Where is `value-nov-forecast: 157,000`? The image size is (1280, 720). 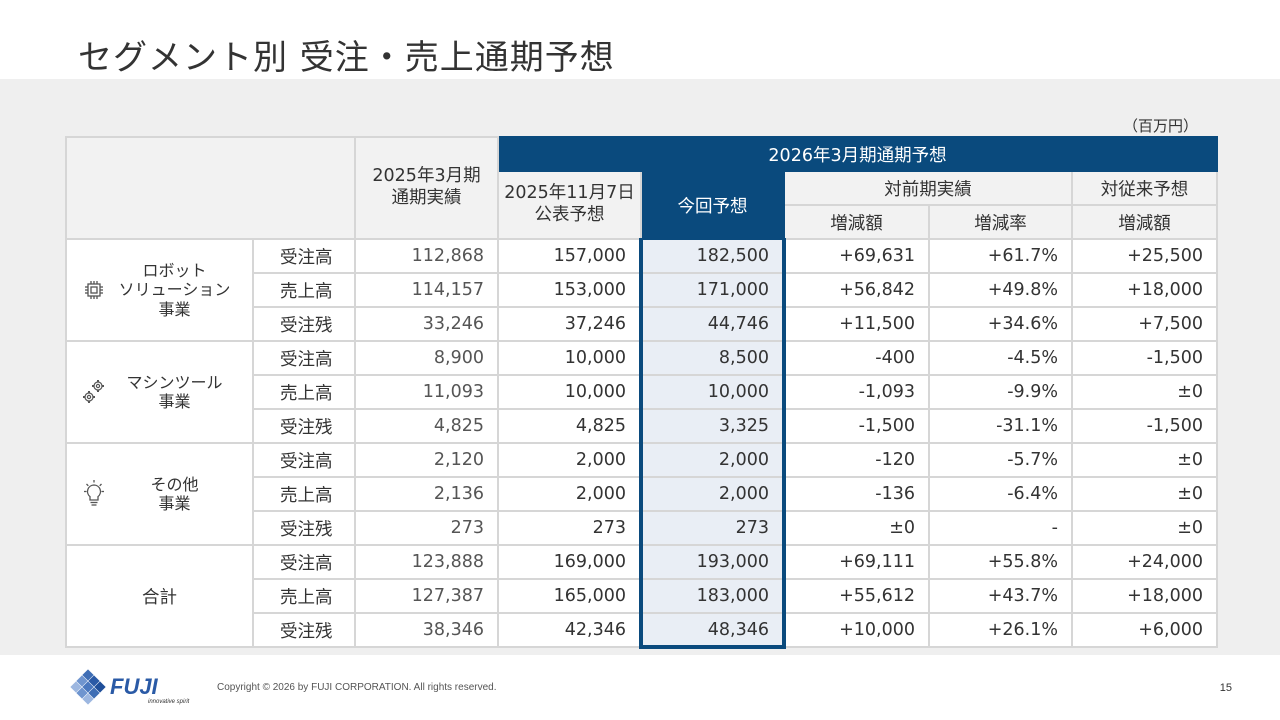
value-nov-forecast: 157,000 is located at coordinates (569, 256).